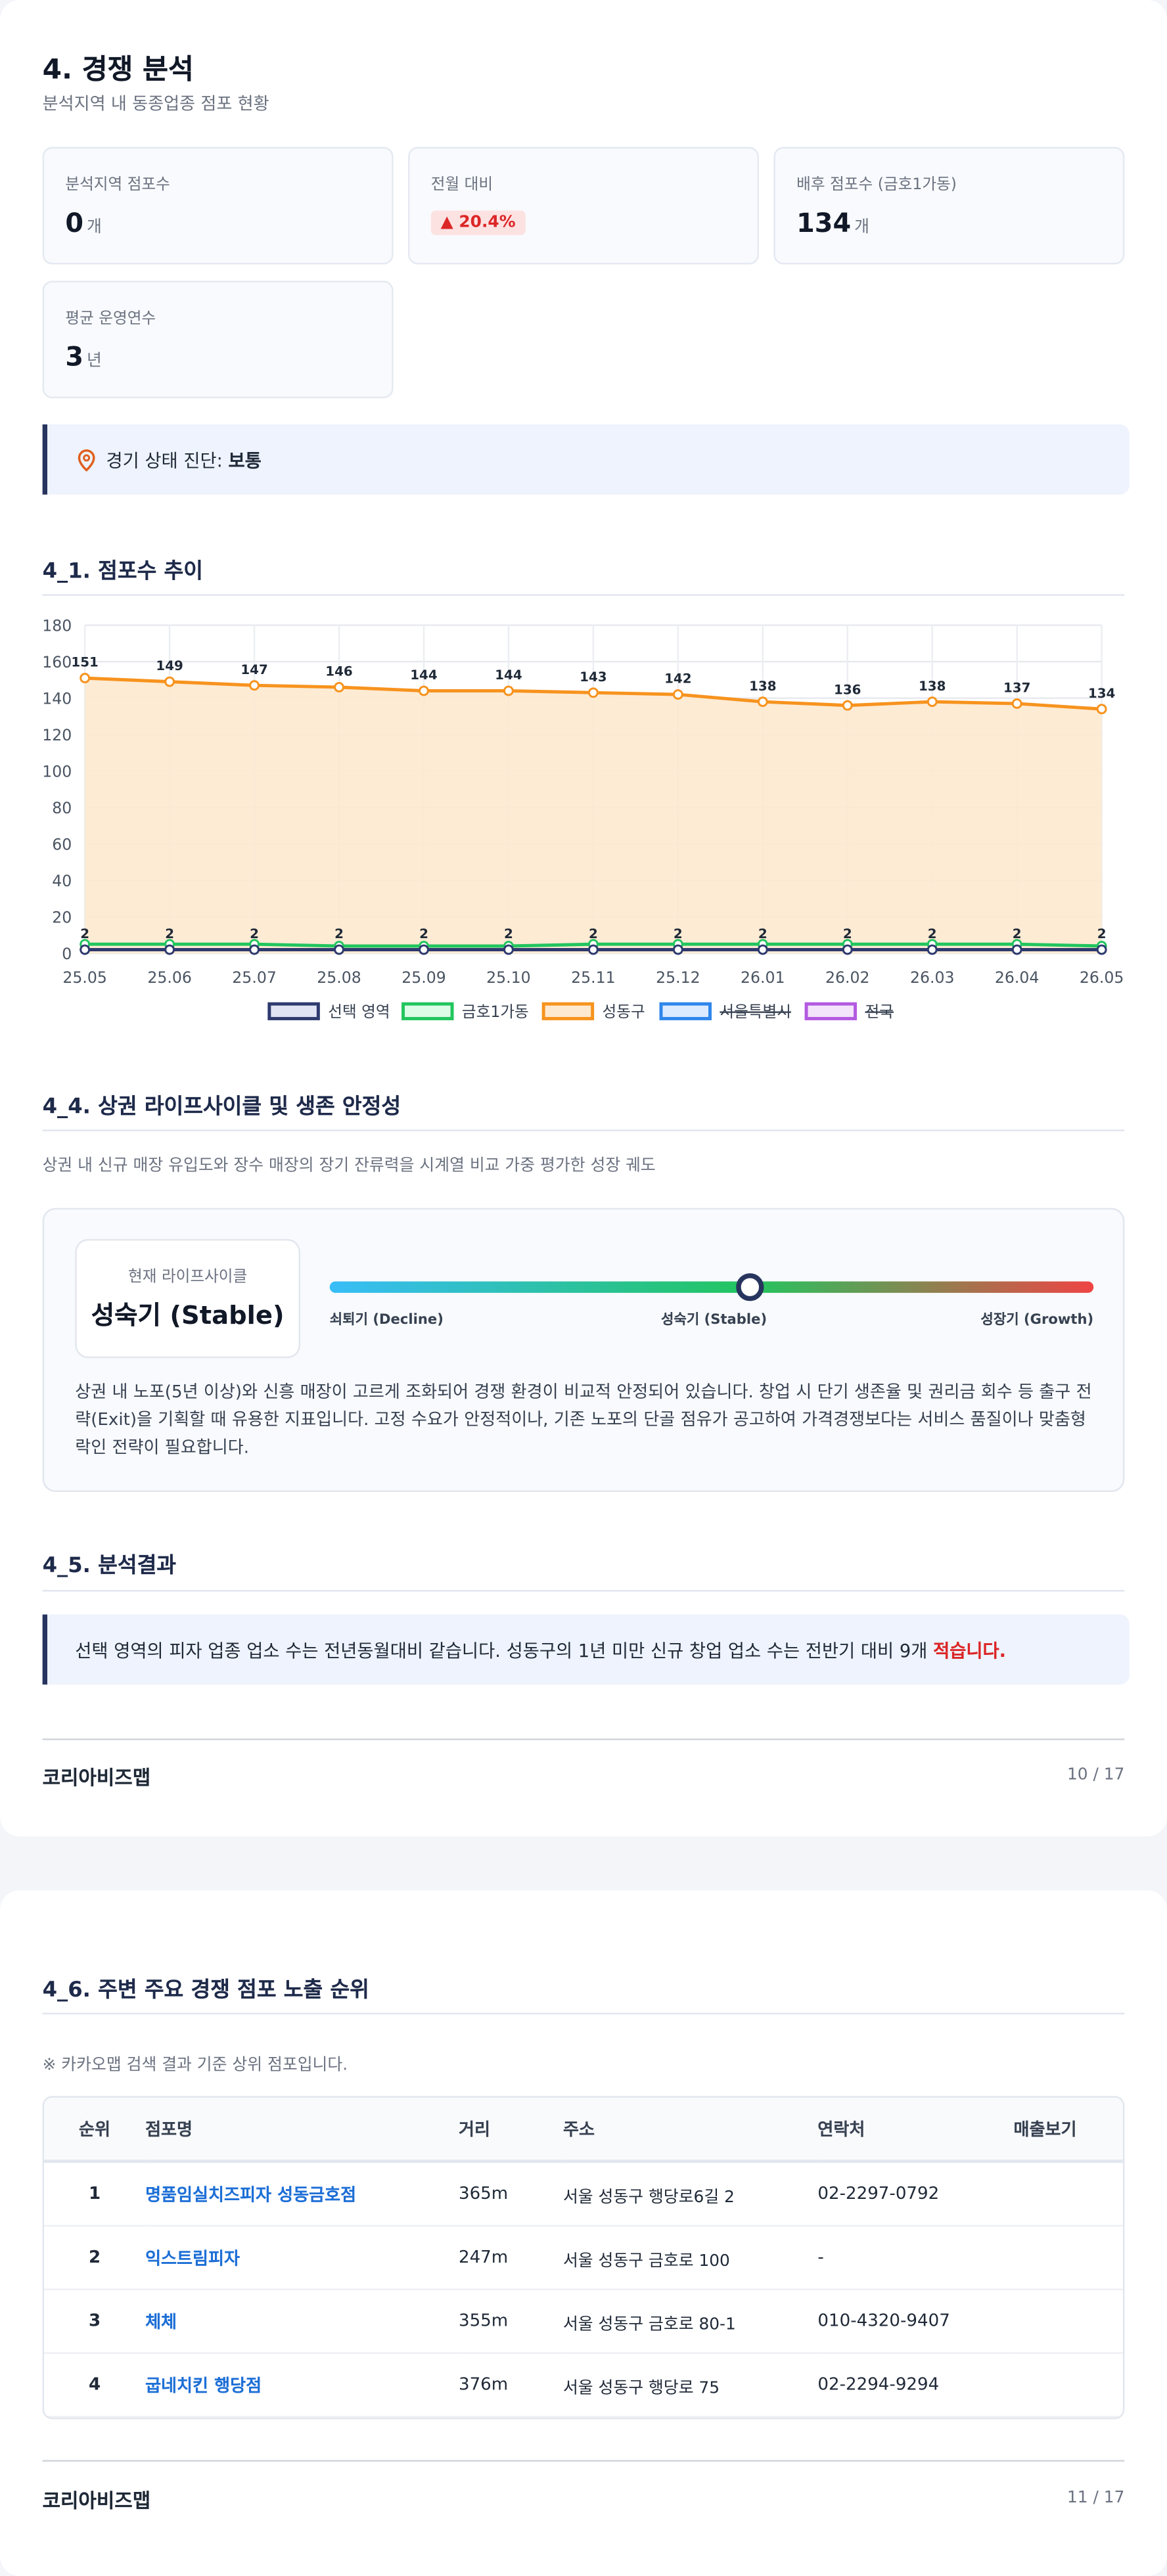 This screenshot has height=2576, width=1167. Describe the element at coordinates (245, 461) in the screenshot. I see `diagnosis-value: 보통` at that location.